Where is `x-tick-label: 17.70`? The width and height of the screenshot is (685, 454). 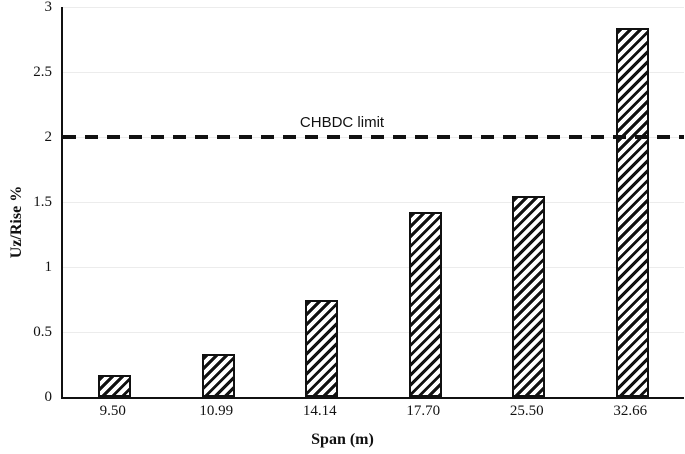 x-tick-label: 17.70 is located at coordinates (423, 411).